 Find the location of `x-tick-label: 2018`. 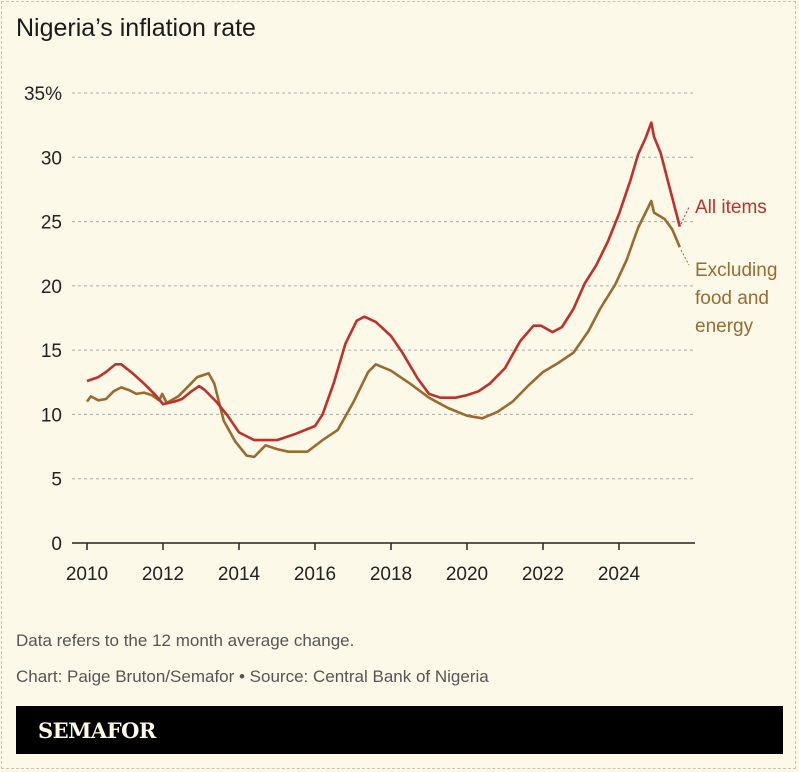

x-tick-label: 2018 is located at coordinates (391, 574).